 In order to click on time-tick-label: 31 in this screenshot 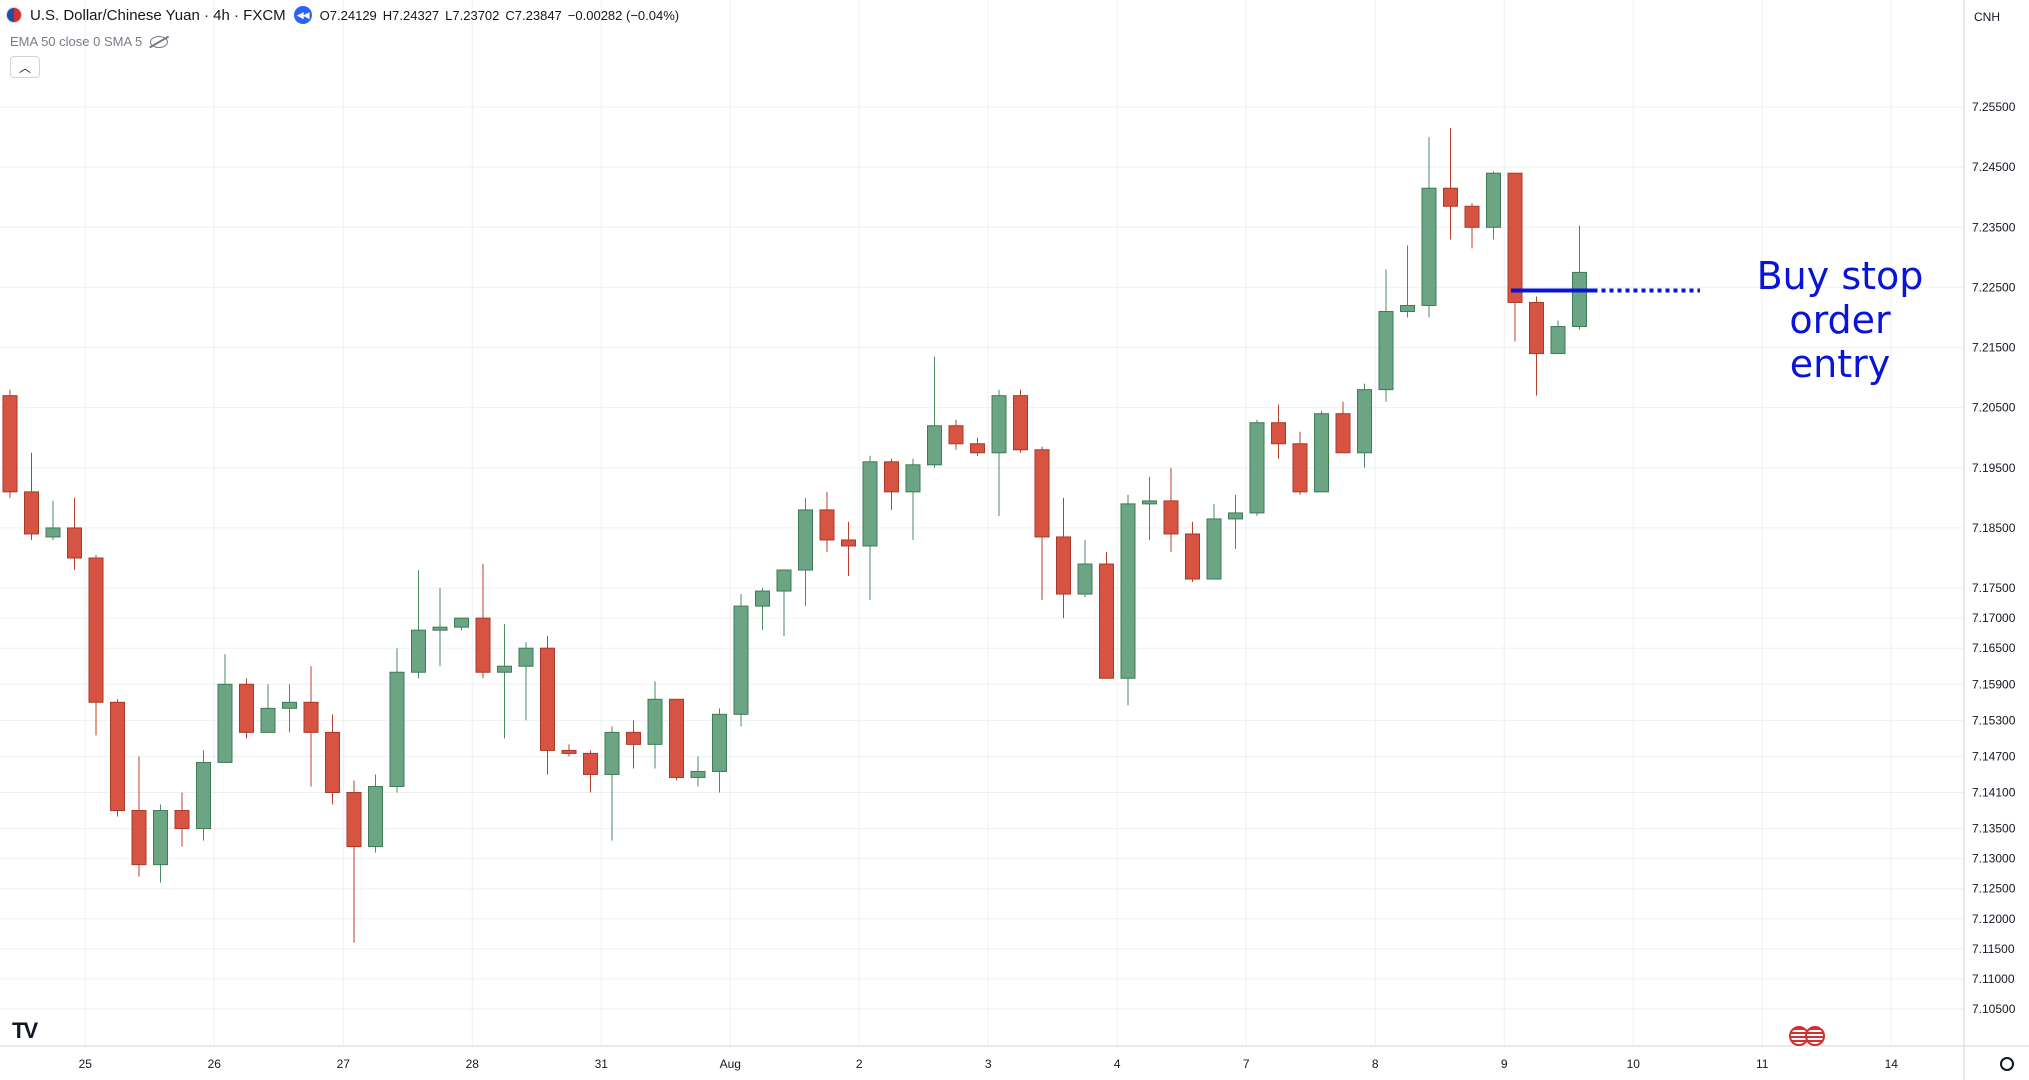, I will do `click(602, 1064)`.